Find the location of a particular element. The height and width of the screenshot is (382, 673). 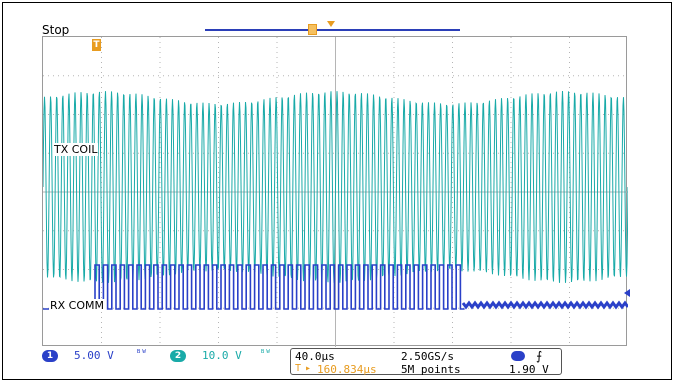

trigger-source-badge is located at coordinates (518, 356).